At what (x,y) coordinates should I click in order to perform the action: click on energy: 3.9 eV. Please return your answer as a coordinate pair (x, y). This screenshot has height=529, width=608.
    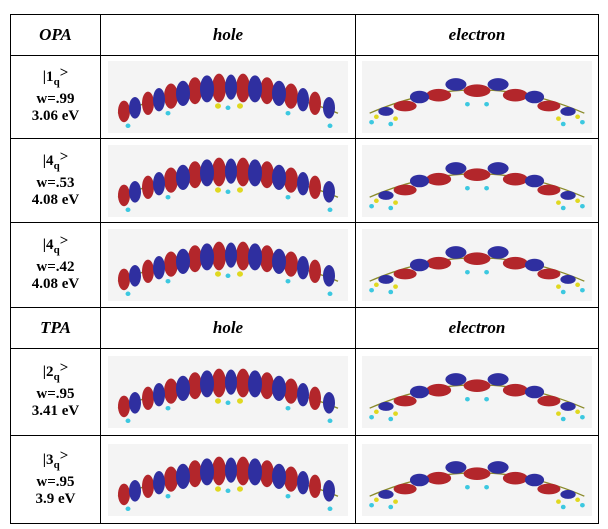
    Looking at the image, I should click on (55, 498).